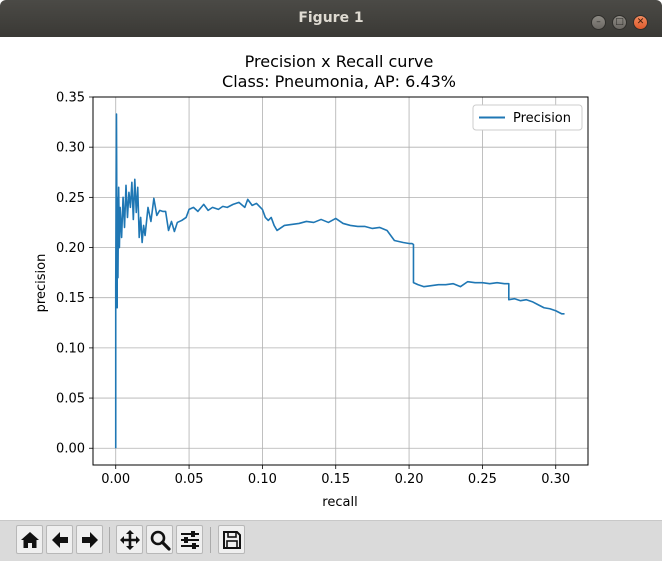 The height and width of the screenshot is (561, 662). I want to click on x-tick-label: 0.05, so click(189, 479).